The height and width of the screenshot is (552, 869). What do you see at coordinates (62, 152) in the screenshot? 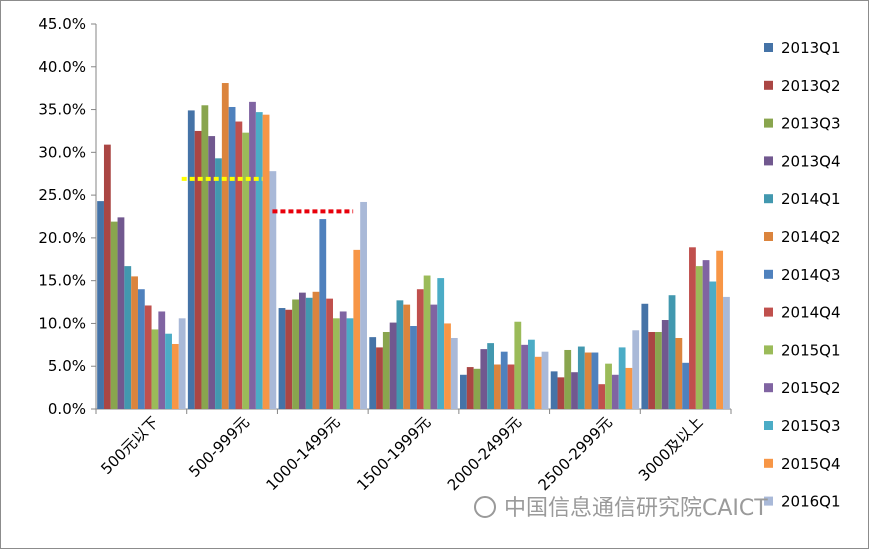
I see `y-tick-label: 30.0%` at bounding box center [62, 152].